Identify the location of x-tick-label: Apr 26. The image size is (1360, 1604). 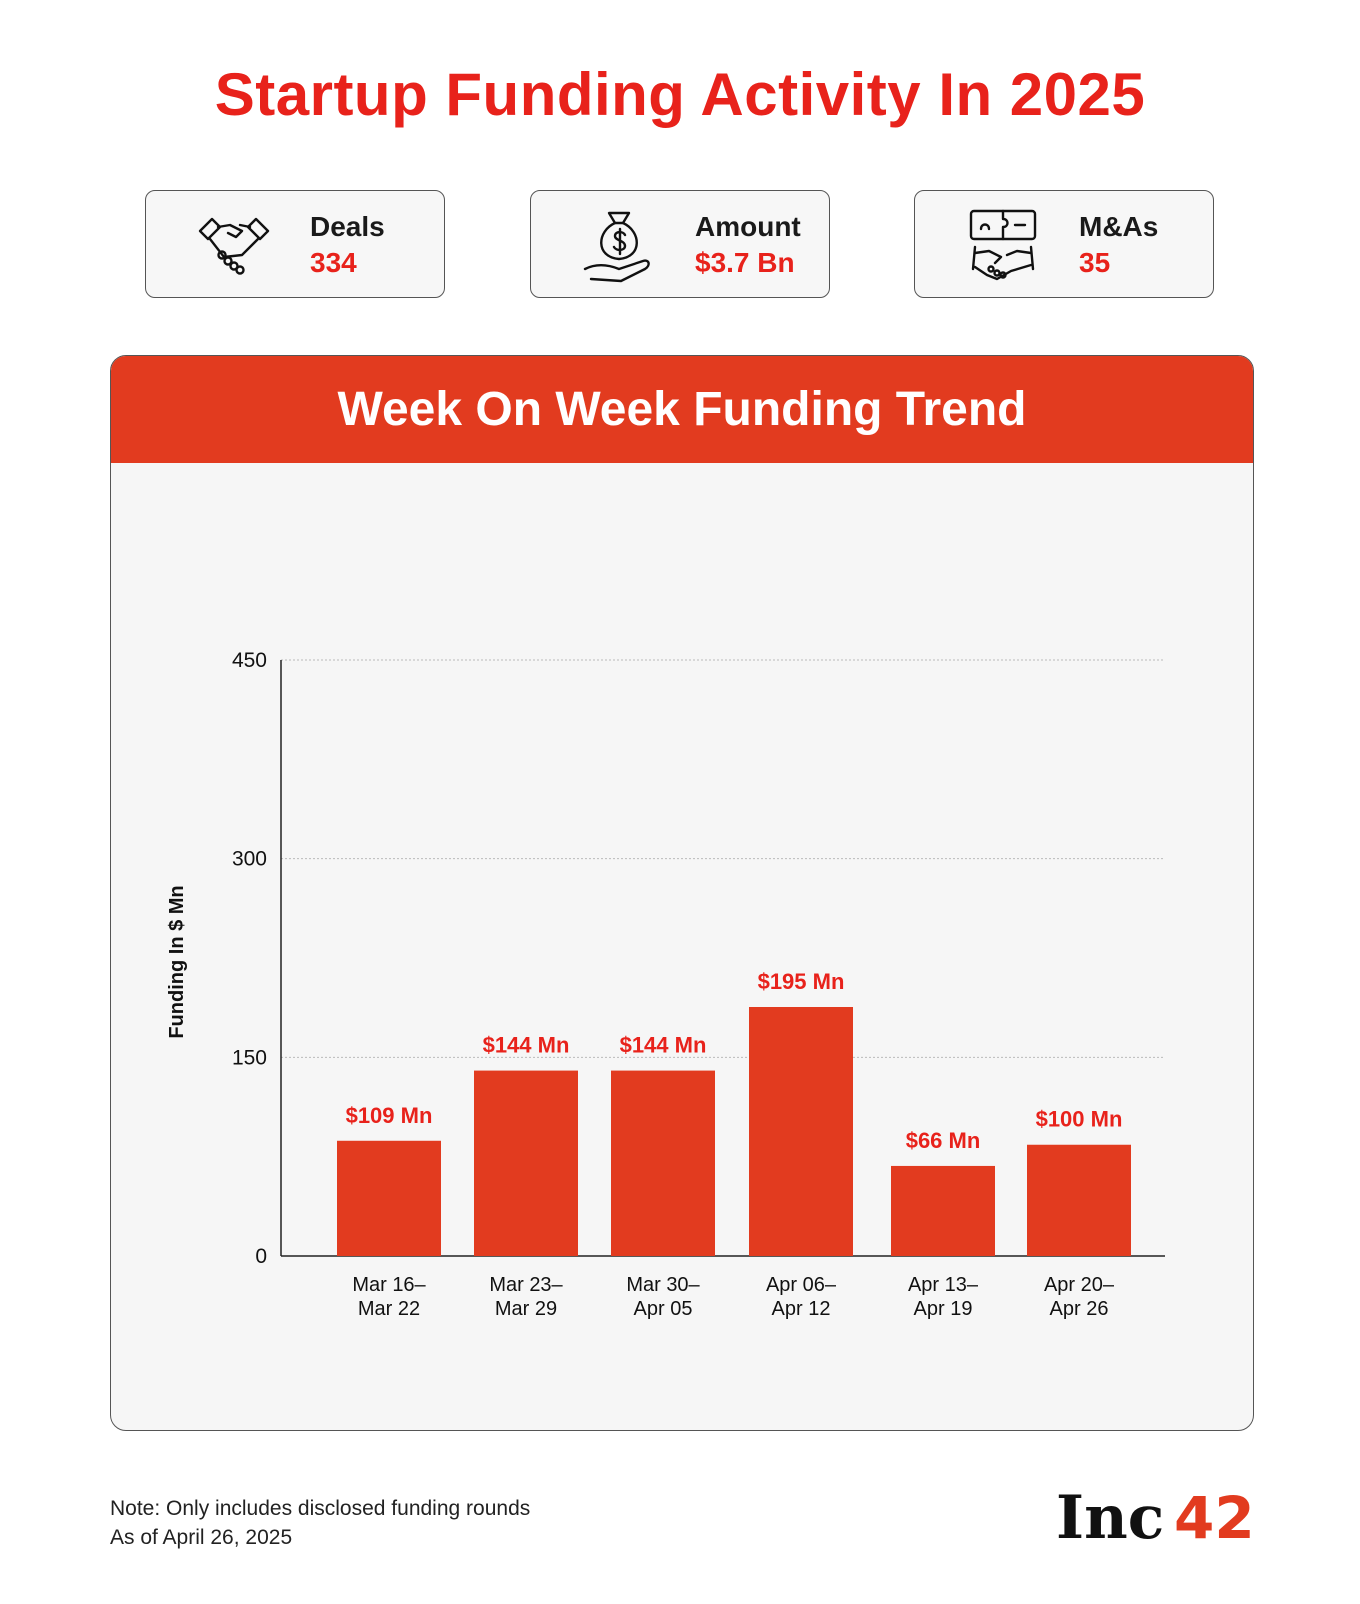
(1079, 1309).